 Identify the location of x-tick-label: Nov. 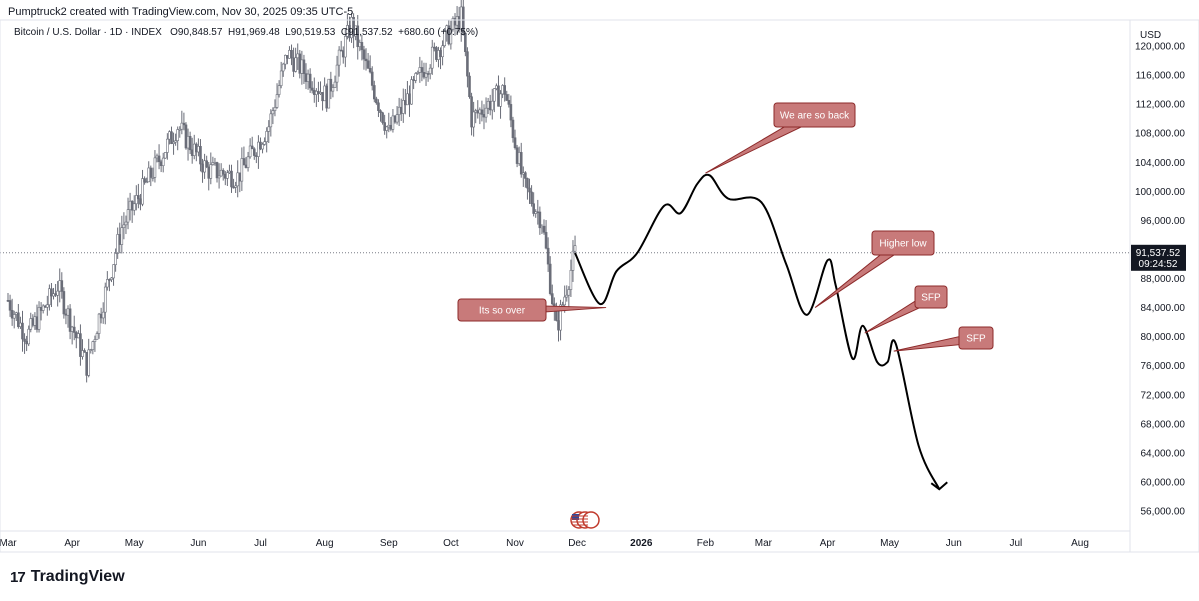
(515, 543).